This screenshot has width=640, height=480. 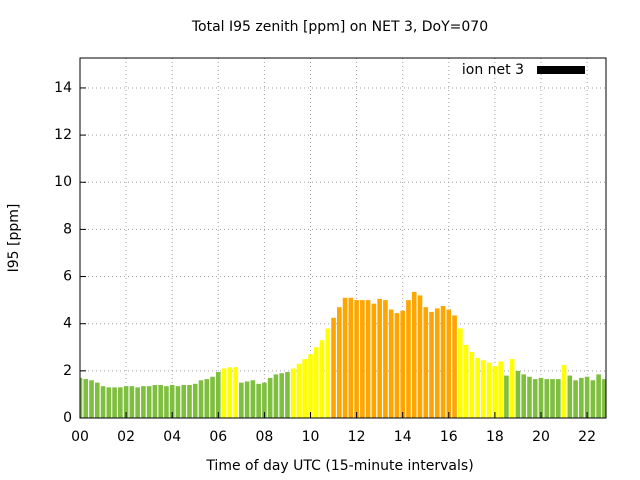 I want to click on legend-swatch, so click(x=561, y=70).